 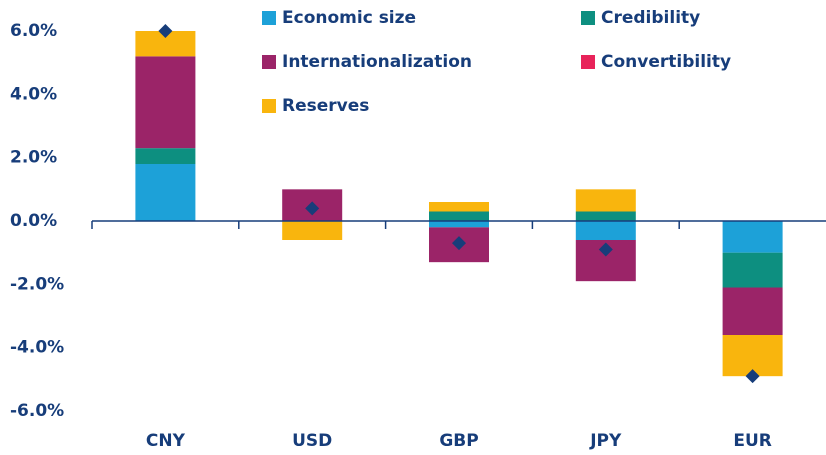 What do you see at coordinates (37, 348) in the screenshot?
I see `y-tick-label: -4.0%` at bounding box center [37, 348].